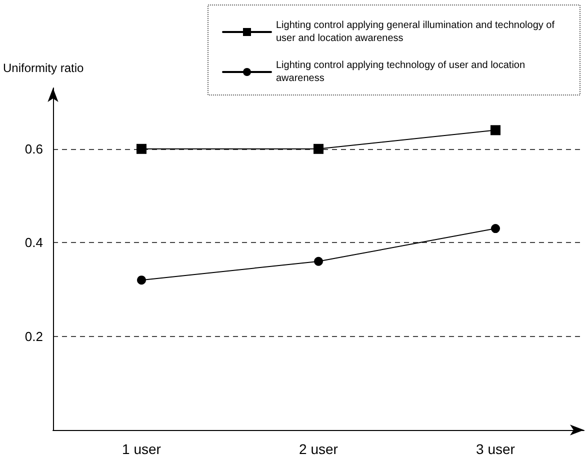 This screenshot has height=459, width=585. What do you see at coordinates (417, 32) in the screenshot?
I see `legend-label: Lighting control applying general illumination and technology of user and location awareness` at bounding box center [417, 32].